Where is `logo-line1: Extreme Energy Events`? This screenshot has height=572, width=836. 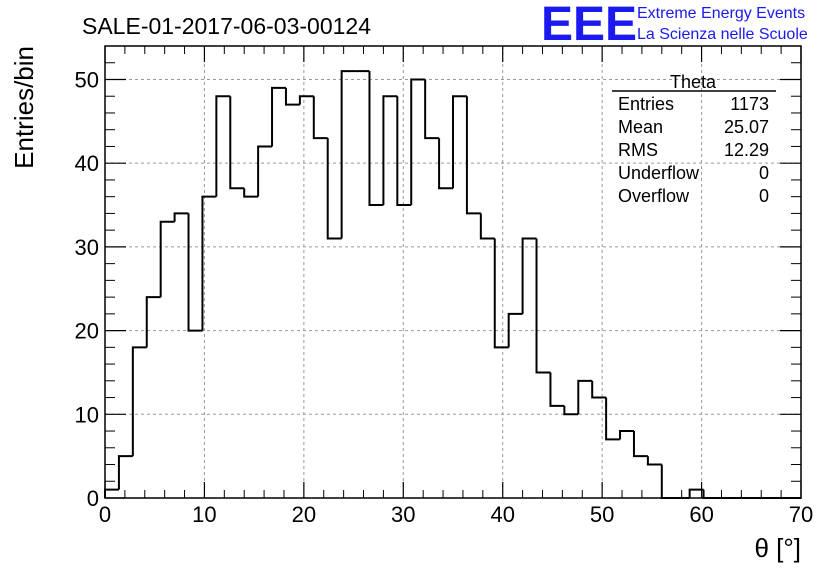
logo-line1: Extreme Energy Events is located at coordinates (721, 13).